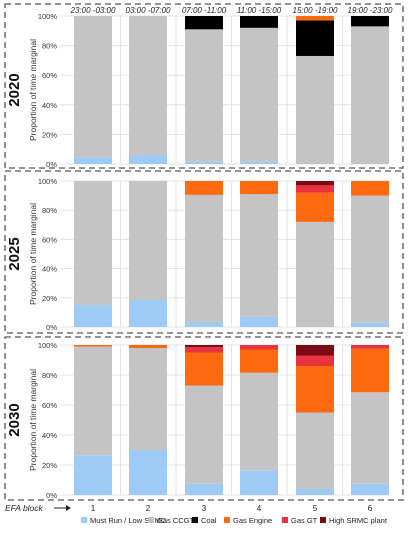  Describe the element at coordinates (14, 89) in the screenshot. I see `panel-title: 2020` at that location.